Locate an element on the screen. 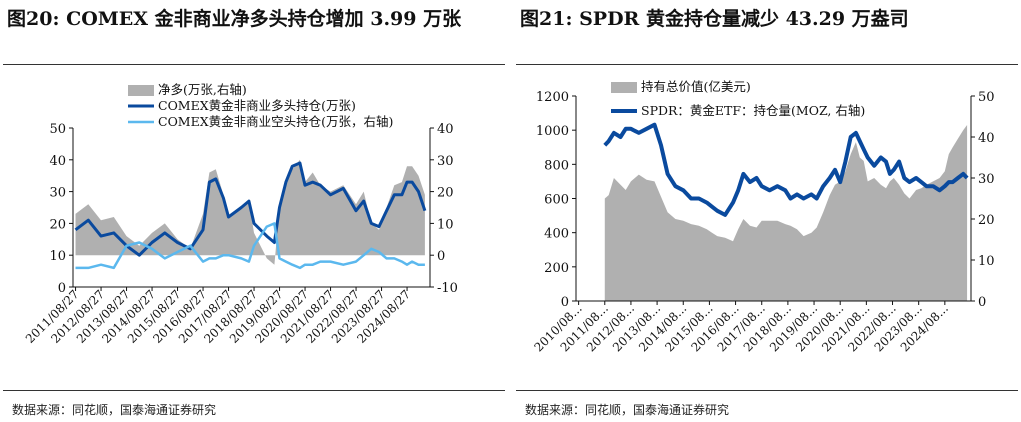 The width and height of the screenshot is (1021, 422). y-tick-label-left: 1000 is located at coordinates (552, 131).